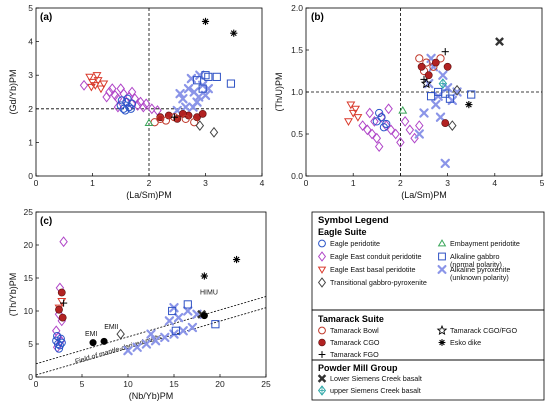  I want to click on legend-item: Embayment peridotite, so click(478, 243).